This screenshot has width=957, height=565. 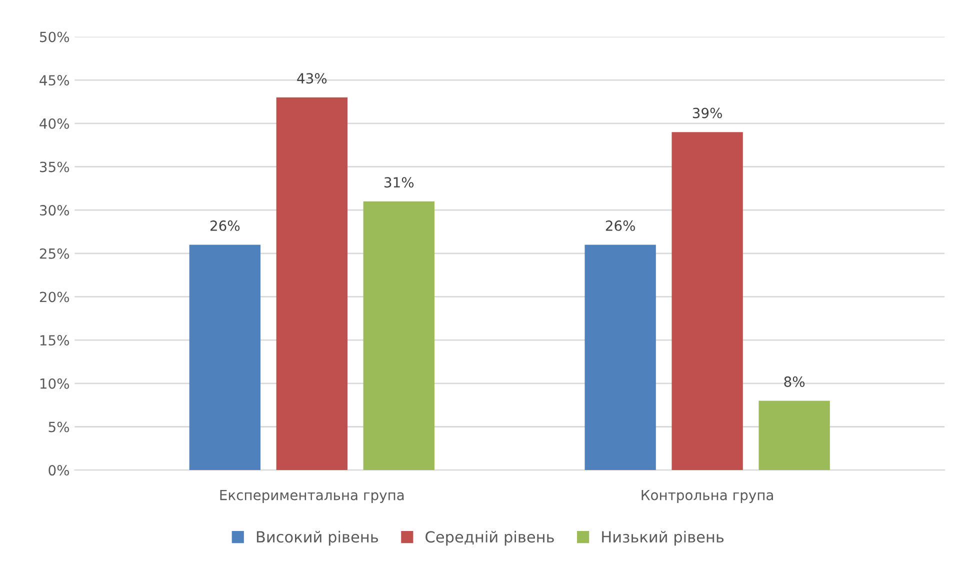 I want to click on legend-label: Середній рівень, so click(x=490, y=538).